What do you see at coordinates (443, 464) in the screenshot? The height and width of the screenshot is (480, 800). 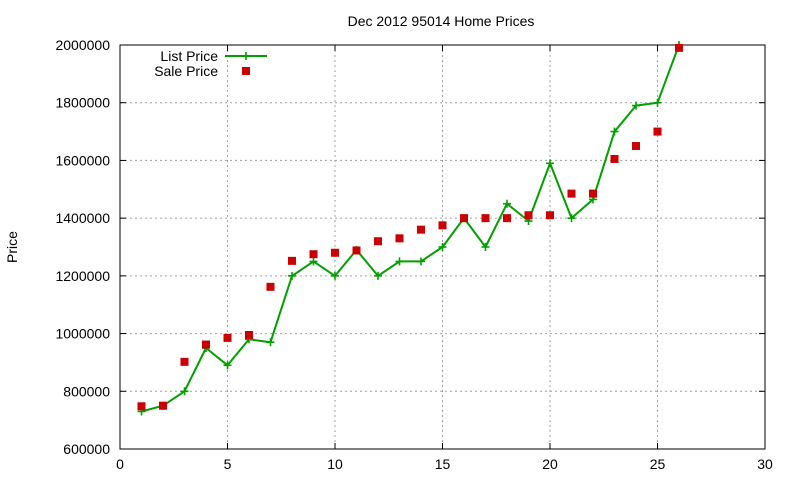 I see `x-tick-label: 15` at bounding box center [443, 464].